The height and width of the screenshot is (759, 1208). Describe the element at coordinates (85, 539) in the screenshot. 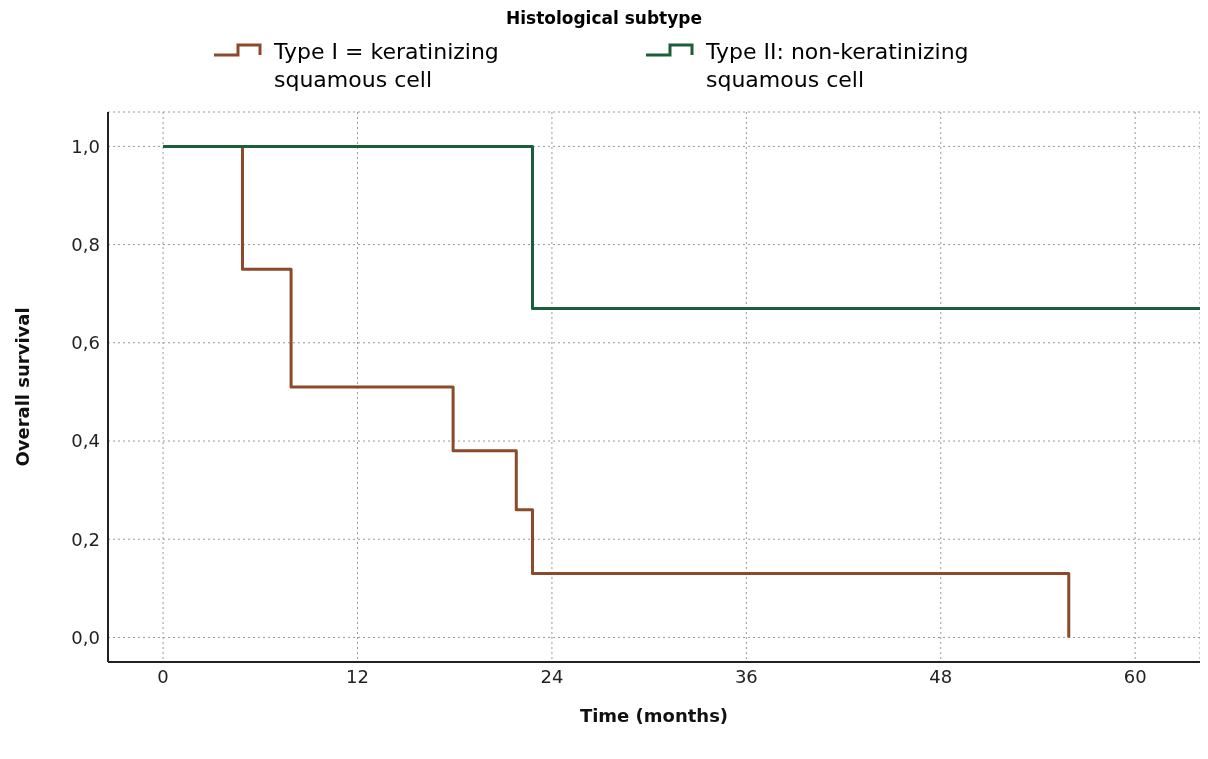

I see `y-tick-label: 0,2` at that location.